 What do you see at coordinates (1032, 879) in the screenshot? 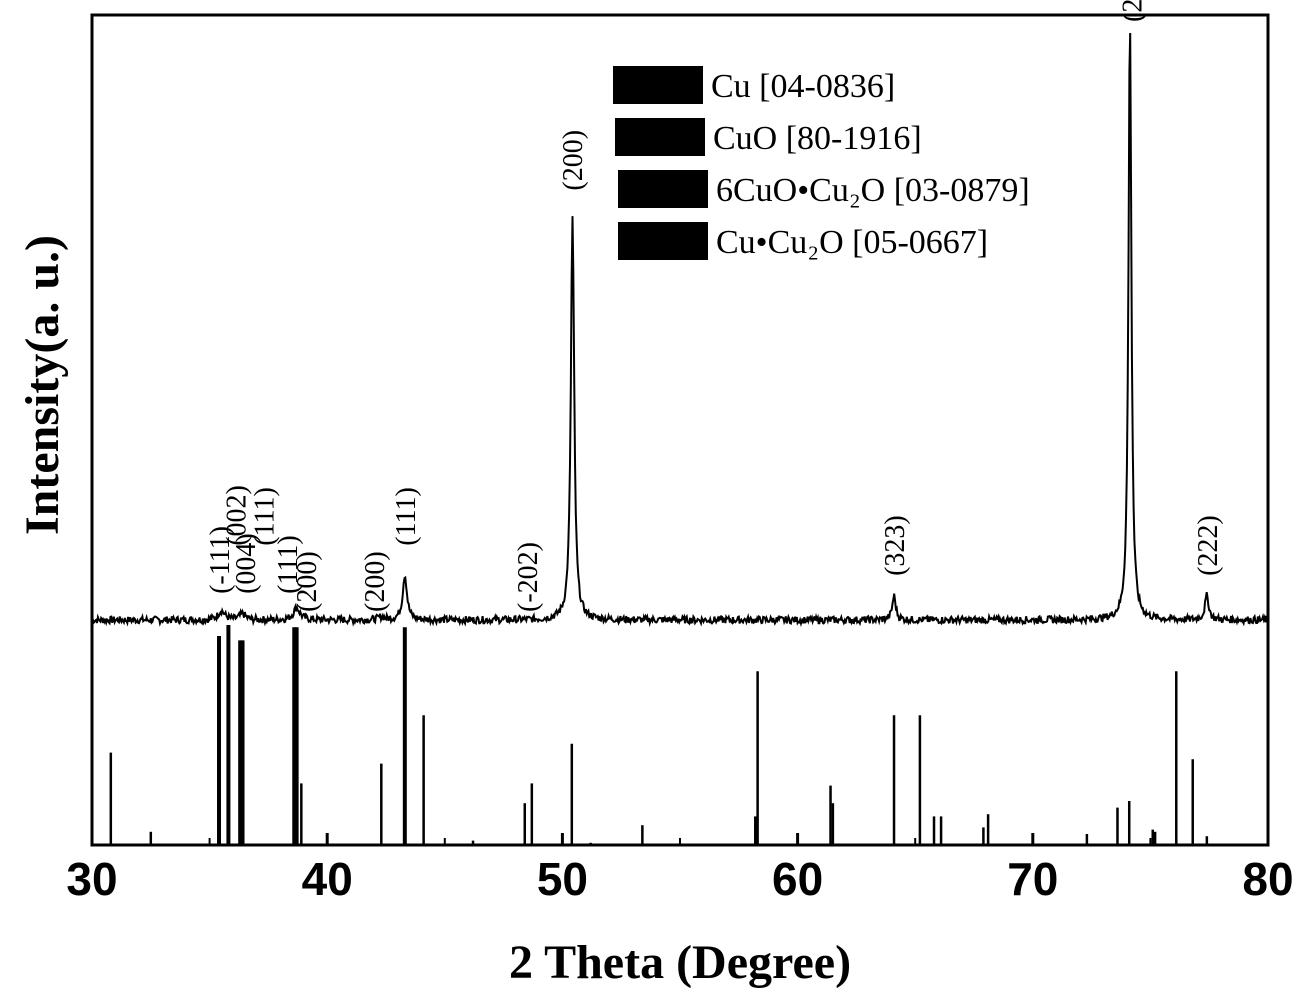
I see `x-tick-label: 70` at bounding box center [1032, 879].